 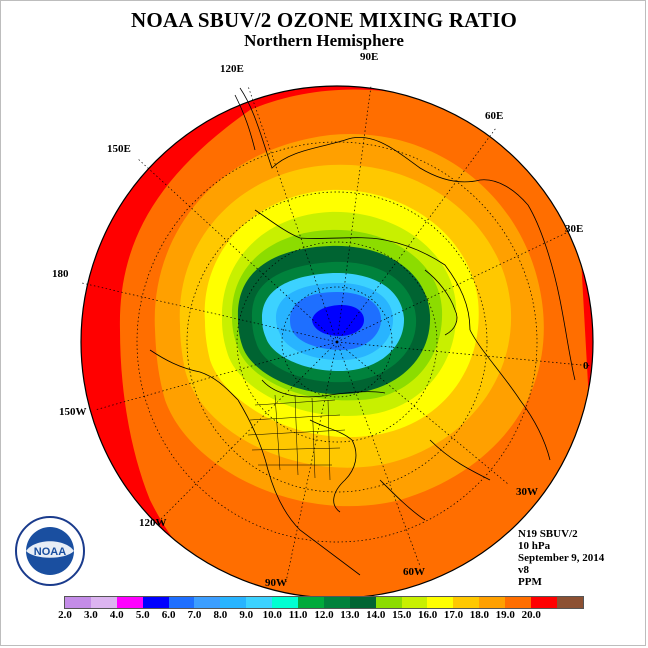 What do you see at coordinates (272, 615) in the screenshot?
I see `colorbar-tick-label: 10.0` at bounding box center [272, 615].